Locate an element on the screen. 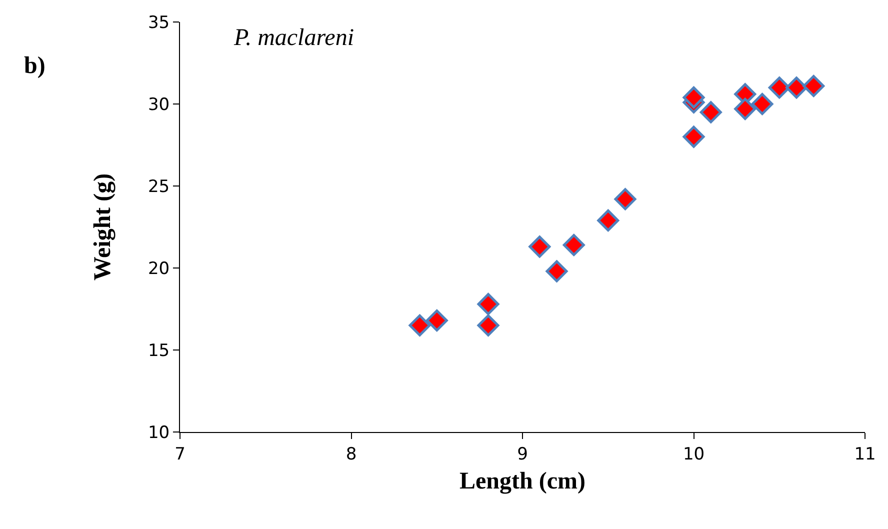 The height and width of the screenshot is (529, 888). annotation: P. maclareni is located at coordinates (293, 38).